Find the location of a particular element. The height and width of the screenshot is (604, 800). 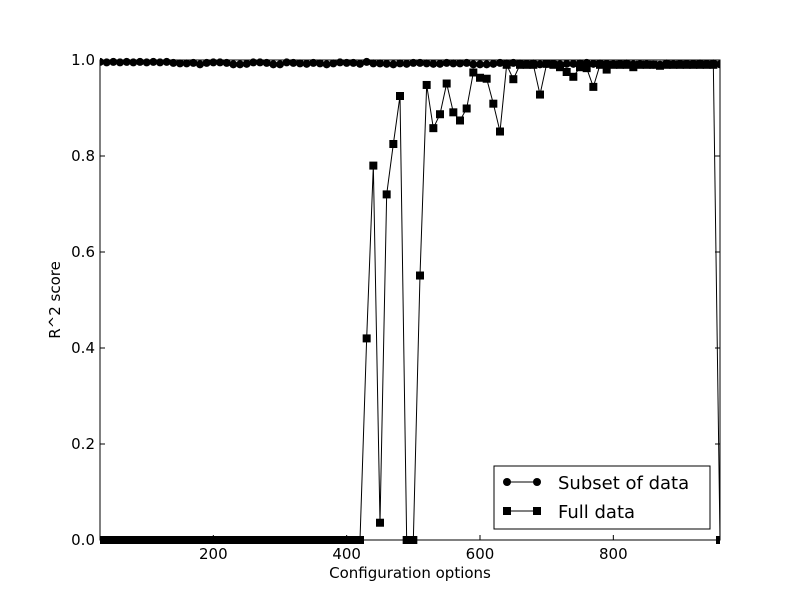

legend-box is located at coordinates (602, 497).